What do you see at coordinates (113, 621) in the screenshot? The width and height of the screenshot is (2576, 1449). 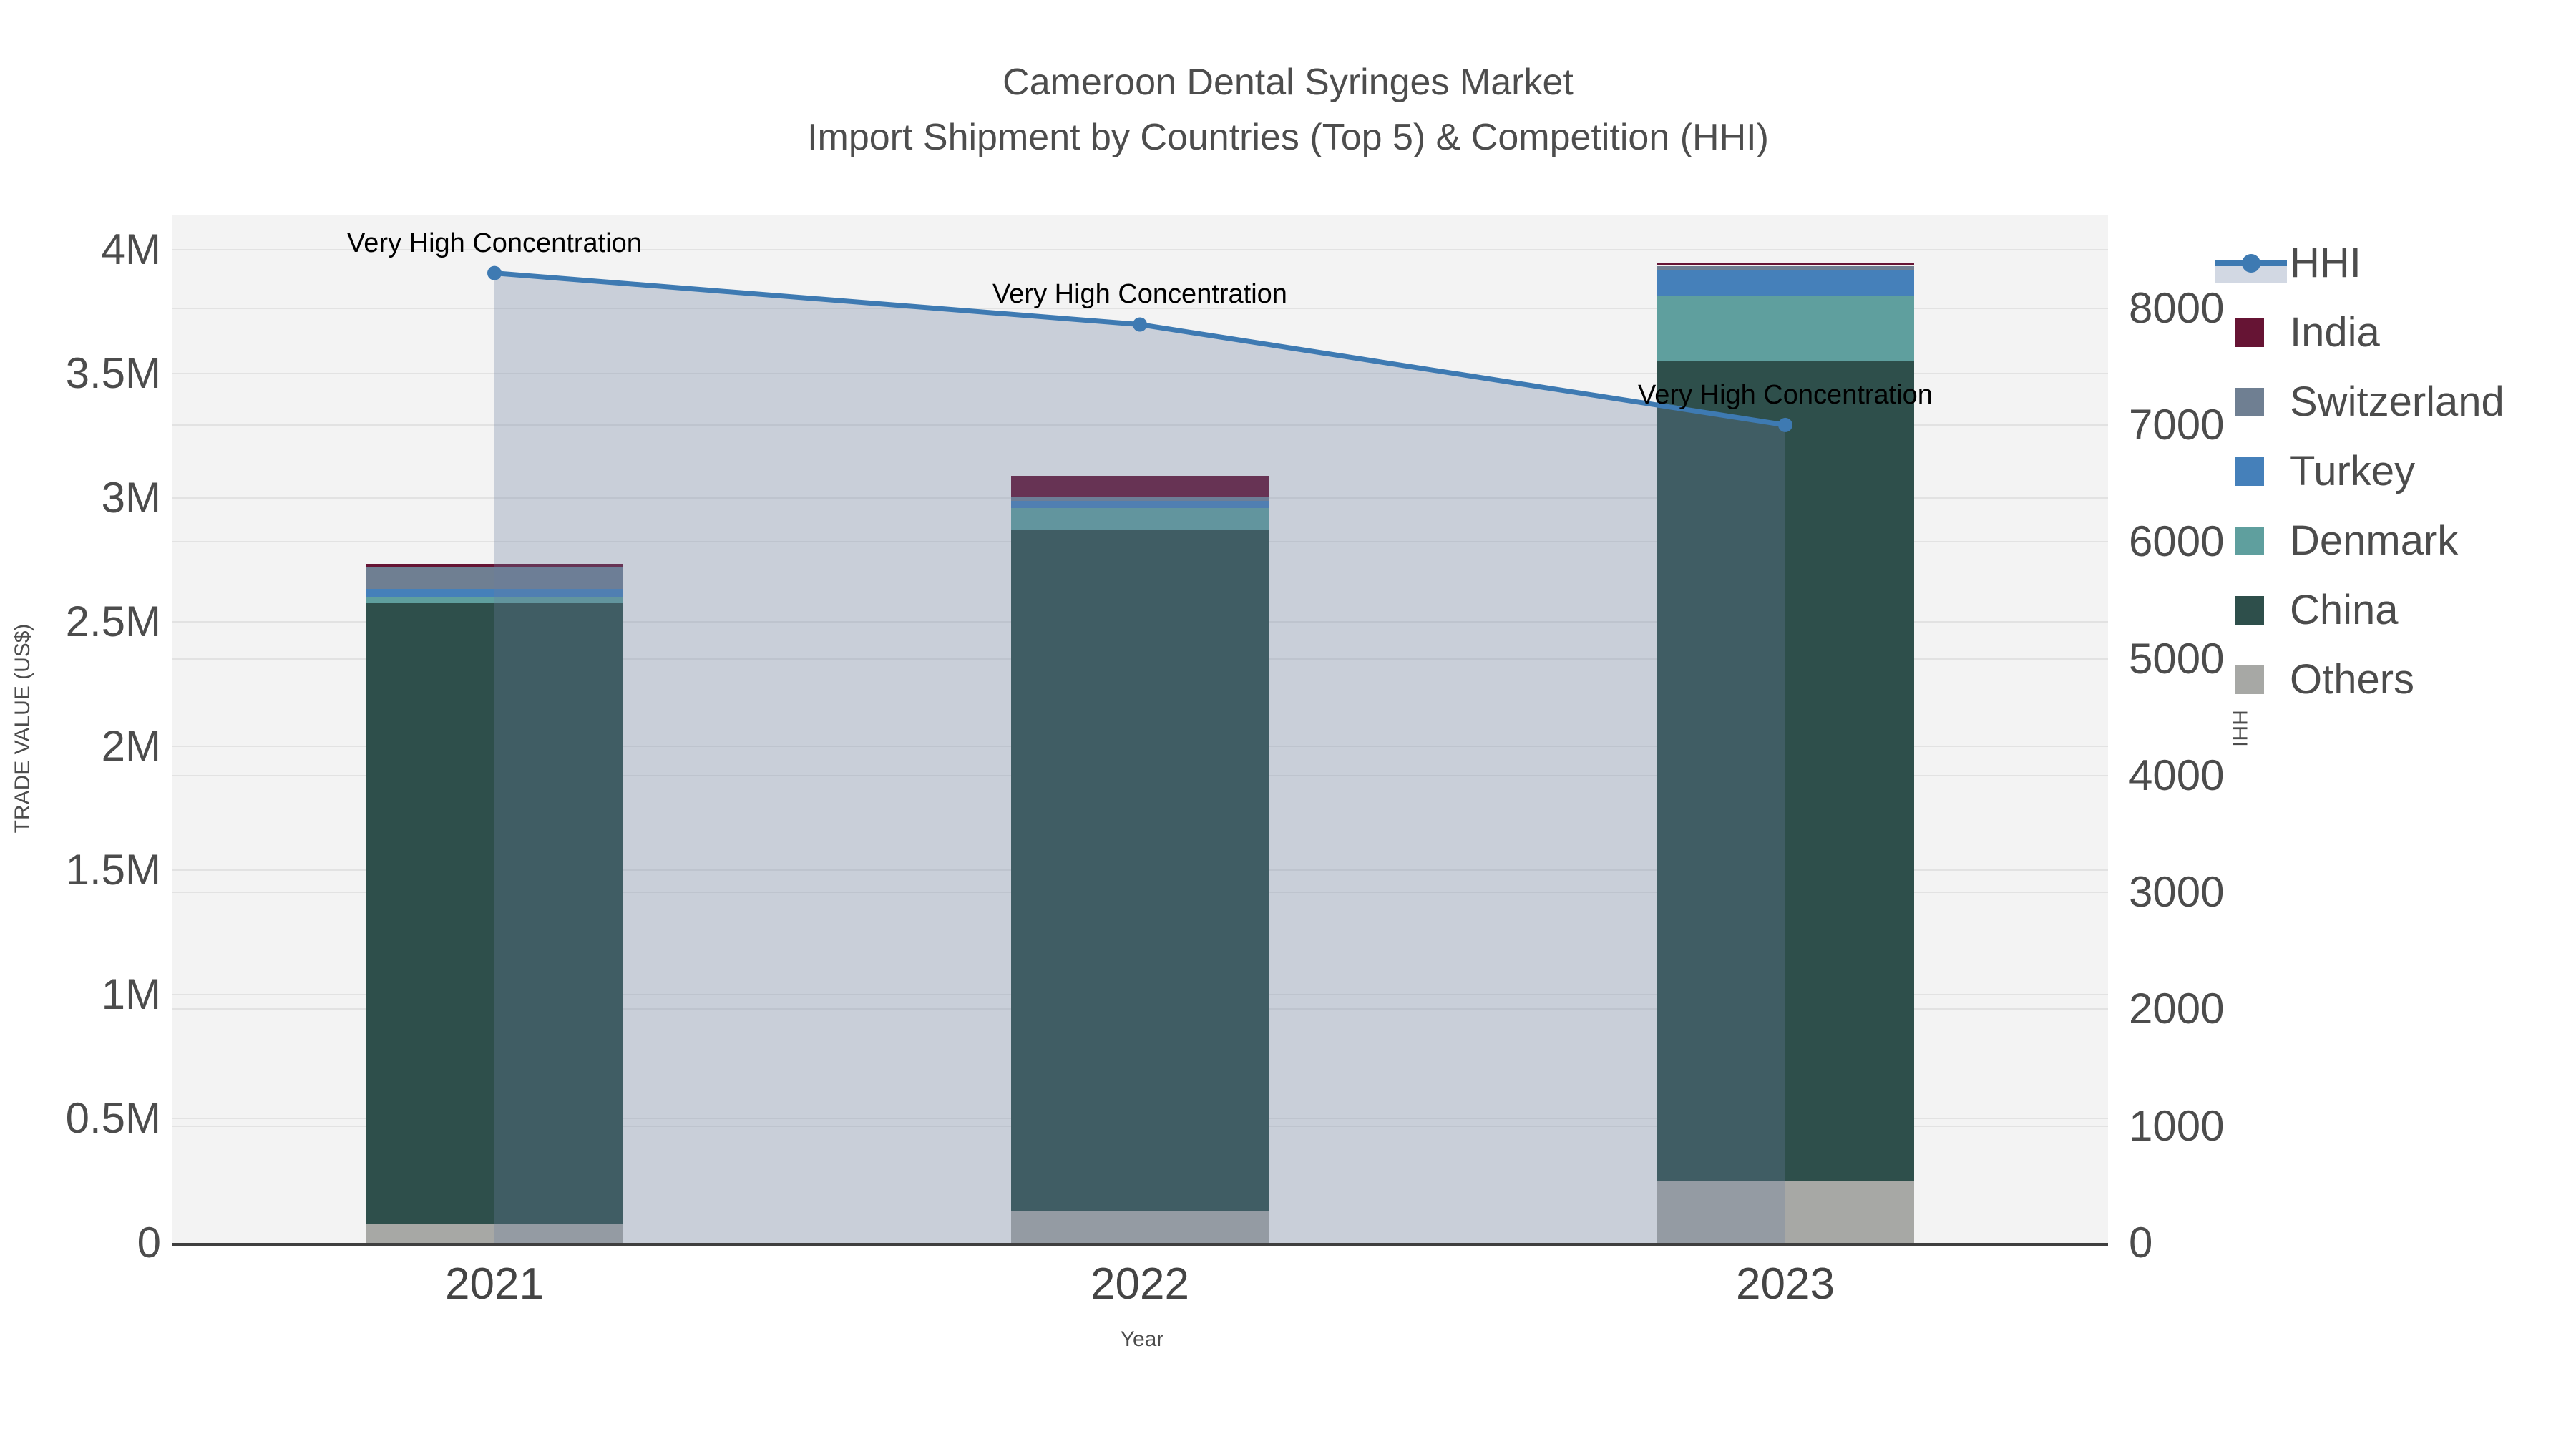 I see `y-left-tick-label: 2.5M` at bounding box center [113, 621].